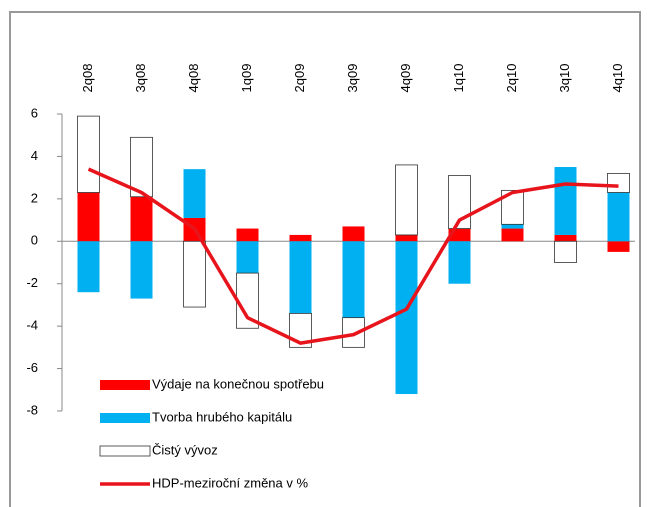  I want to click on x-tick-label: 3q08, so click(140, 78).